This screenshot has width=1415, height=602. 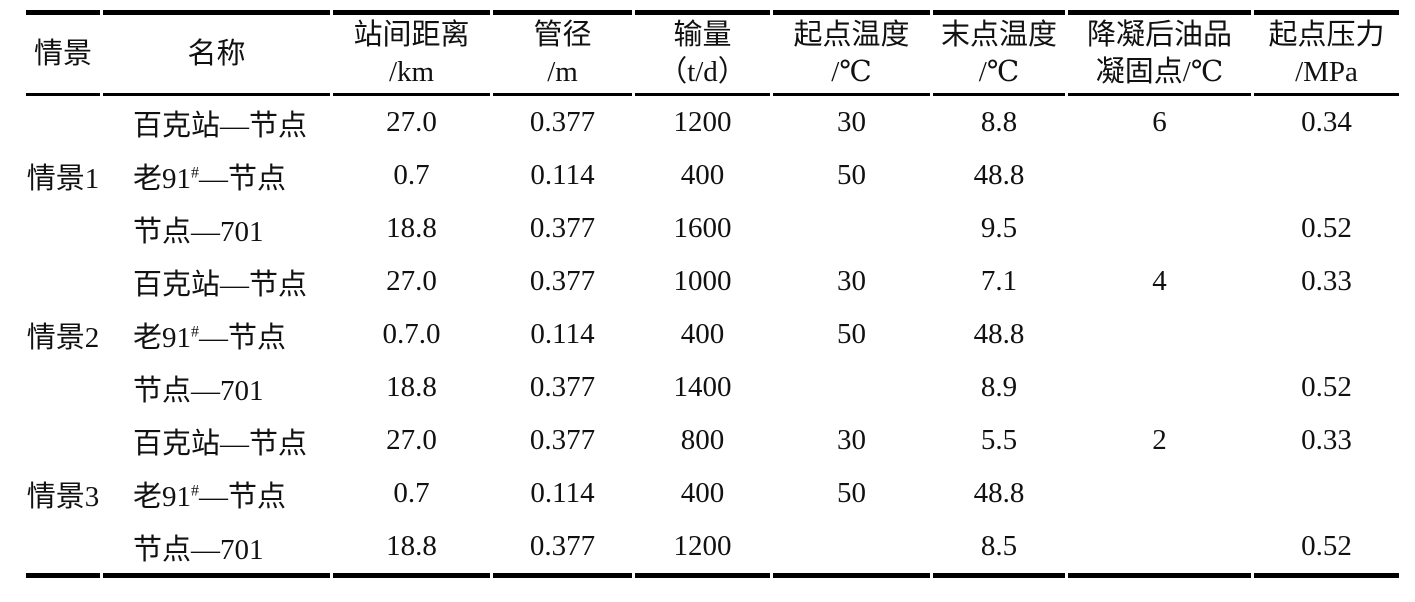 I want to click on cell-pour-point: 4, so click(x=1159, y=281).